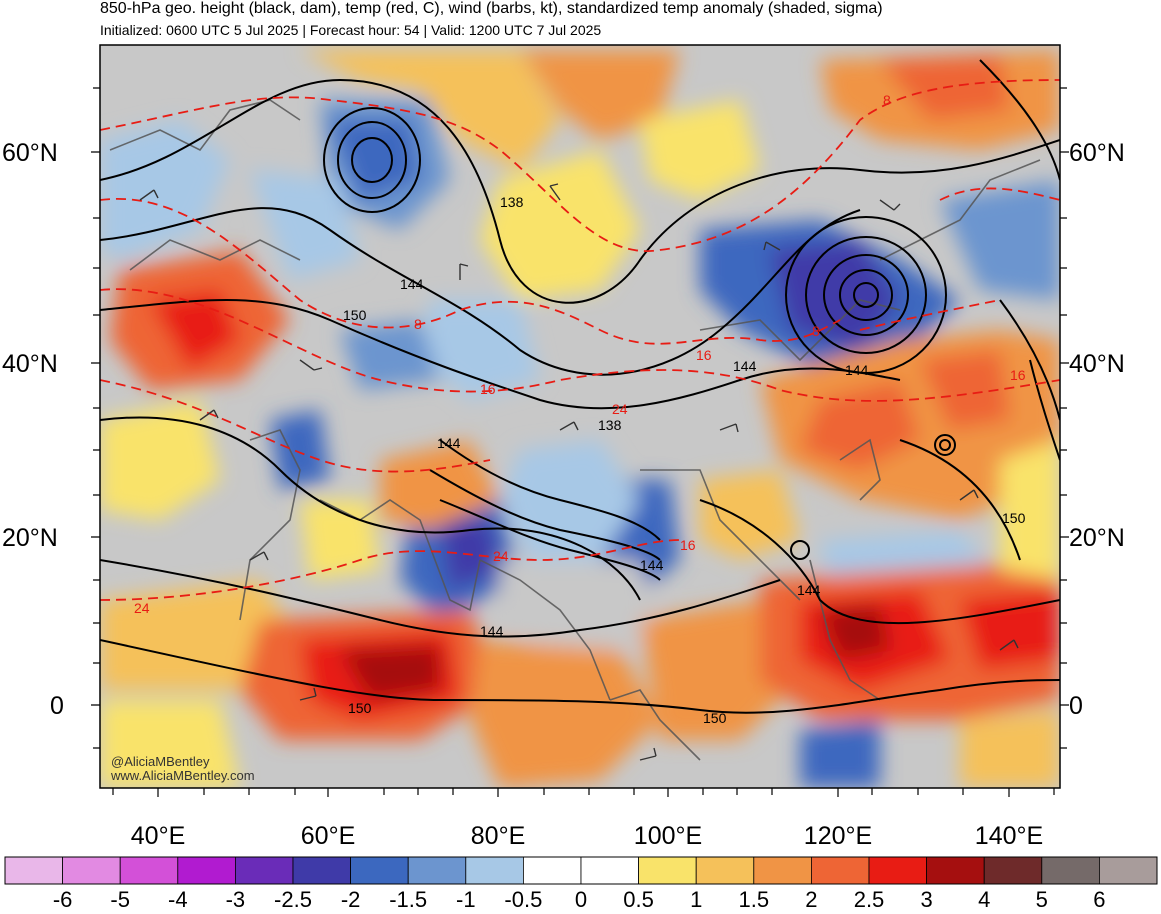 The height and width of the screenshot is (914, 1161). I want to click on colorbar-label: -4, so click(178, 899).